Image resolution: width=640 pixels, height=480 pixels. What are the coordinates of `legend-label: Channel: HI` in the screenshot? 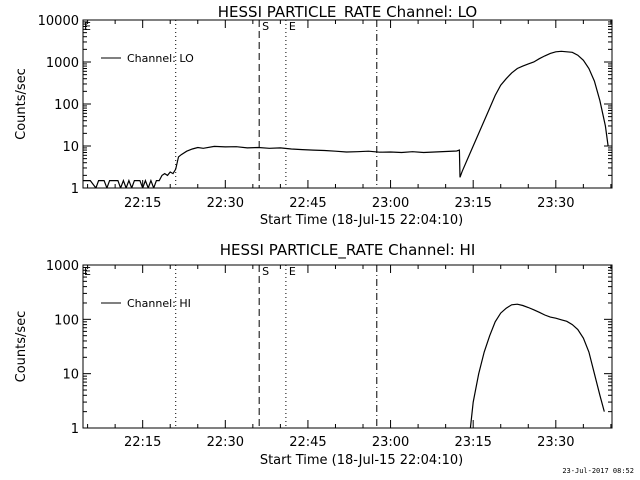 It's located at (159, 303).